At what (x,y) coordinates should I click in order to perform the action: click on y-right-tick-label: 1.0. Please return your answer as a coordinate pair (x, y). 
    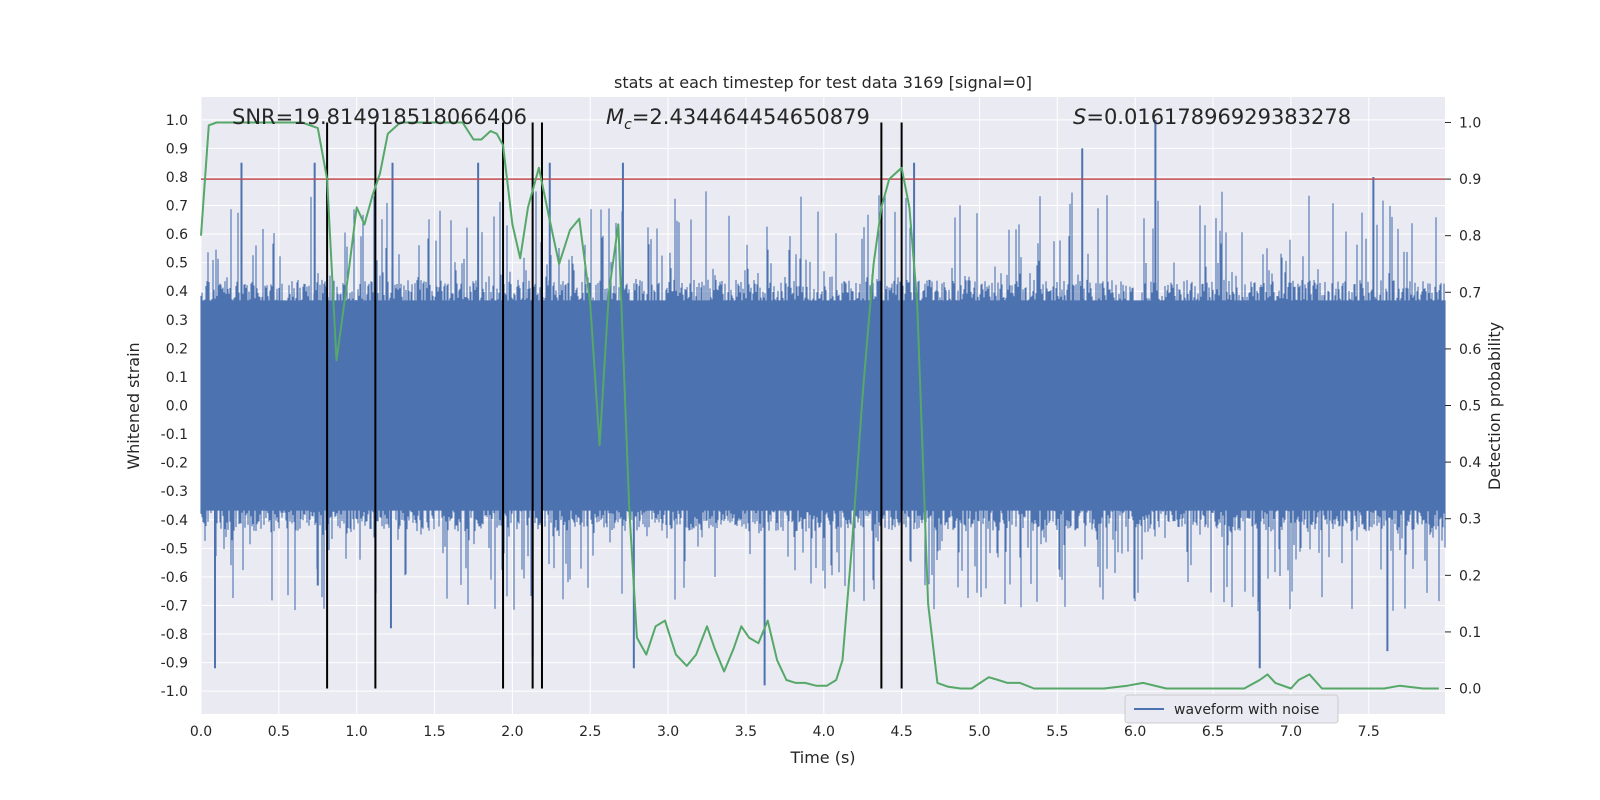
    Looking at the image, I should click on (1470, 123).